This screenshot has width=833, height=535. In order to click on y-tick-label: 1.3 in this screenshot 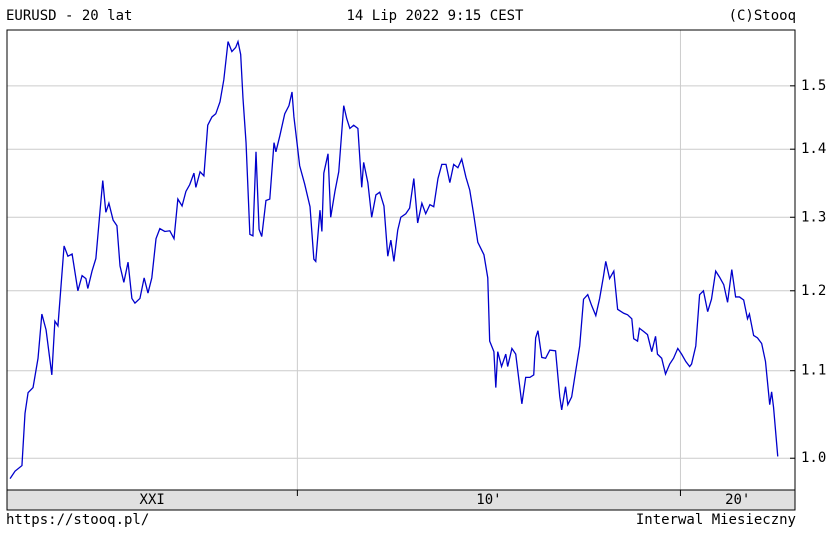, I will do `click(813, 217)`.